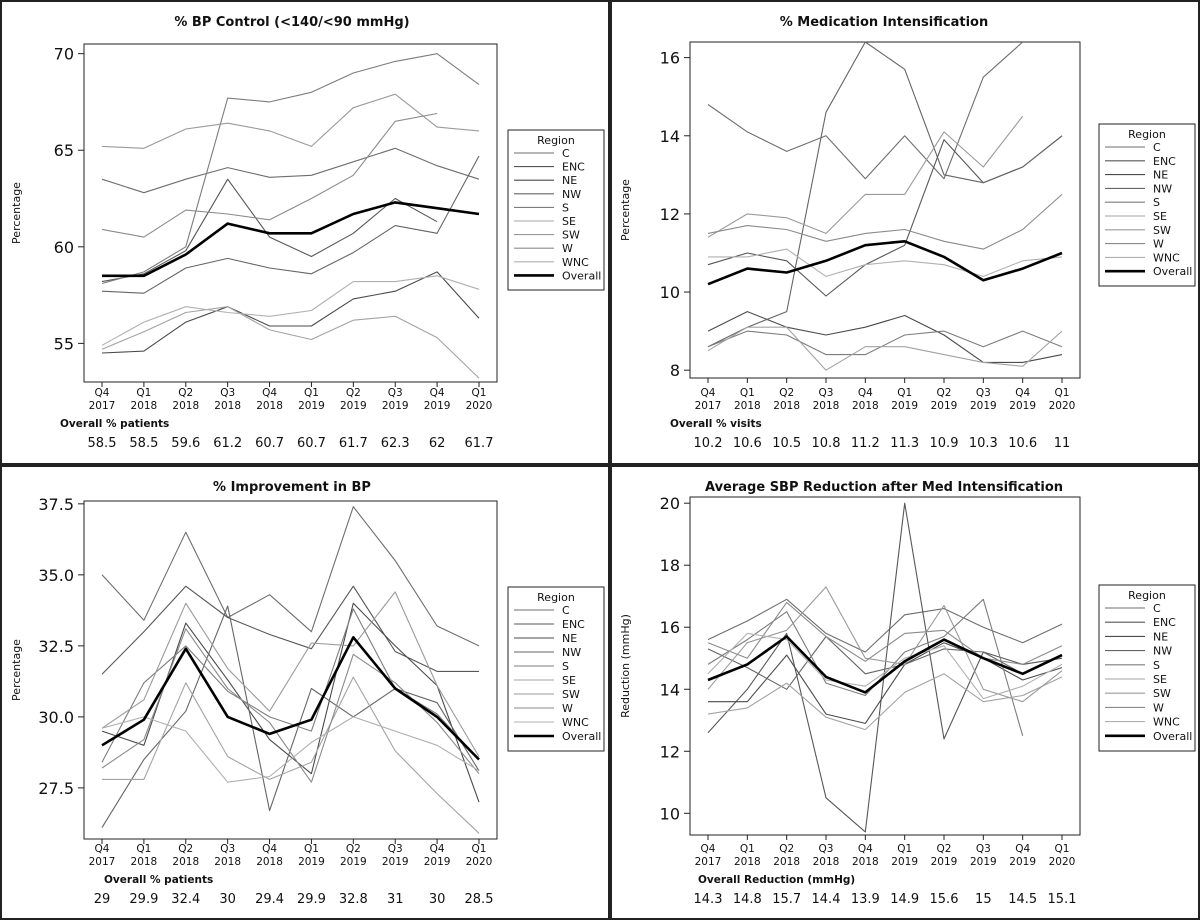  What do you see at coordinates (353, 899) in the screenshot?
I see `summary-value: 32.8` at bounding box center [353, 899].